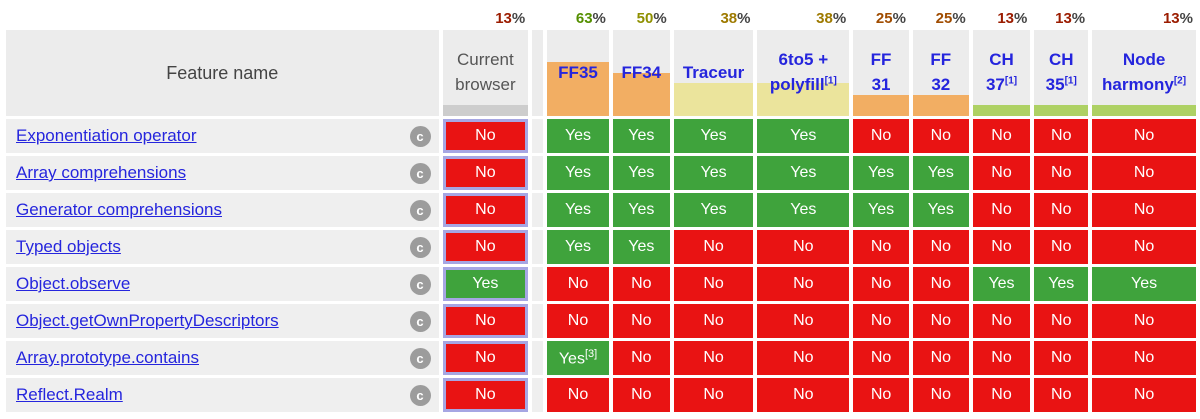 Image resolution: width=1200 pixels, height=419 pixels. What do you see at coordinates (881, 105) in the screenshot?
I see `support-bar-ff31` at bounding box center [881, 105].